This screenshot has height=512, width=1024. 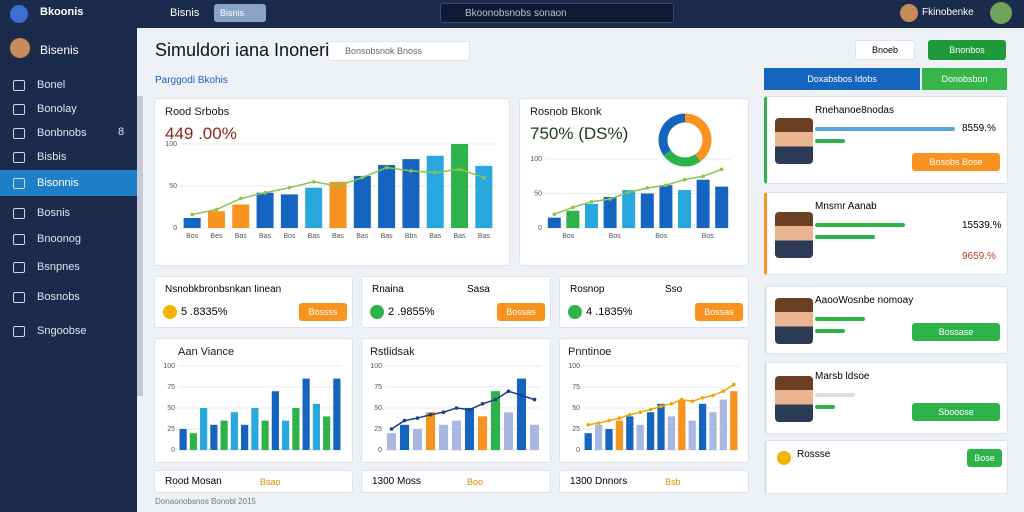 What do you see at coordinates (979, 256) in the screenshot?
I see `person-value: 9659.%` at bounding box center [979, 256].